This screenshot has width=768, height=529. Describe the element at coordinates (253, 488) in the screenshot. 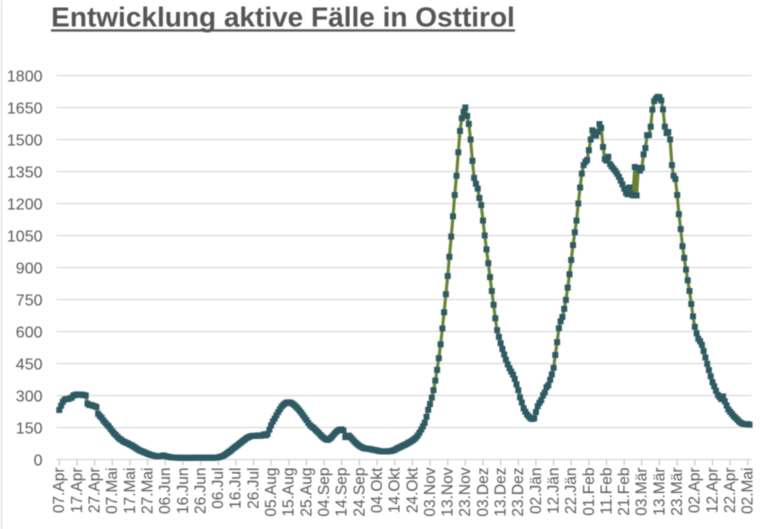

I see `svg-text: 26.Jul` at that location.